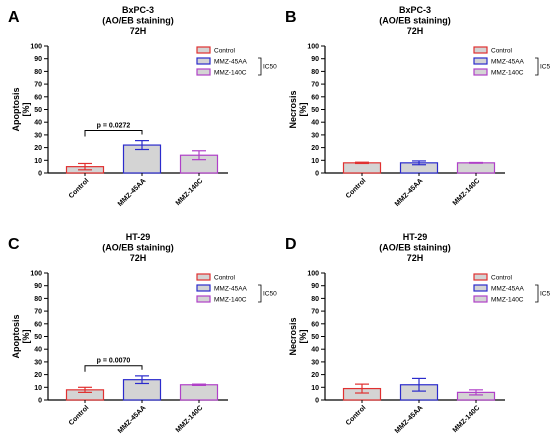 The width and height of the screenshot is (550, 445). Describe the element at coordinates (362, 168) in the screenshot. I see `bar-control` at that location.